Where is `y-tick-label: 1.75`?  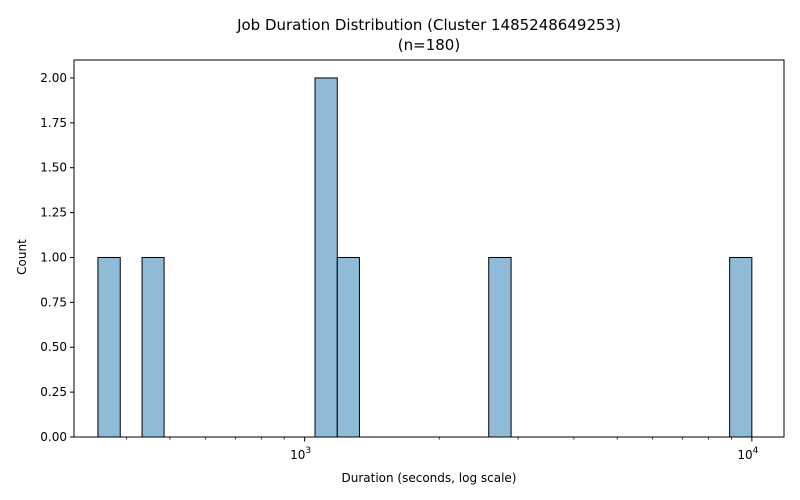 y-tick-label: 1.75 is located at coordinates (53, 123).